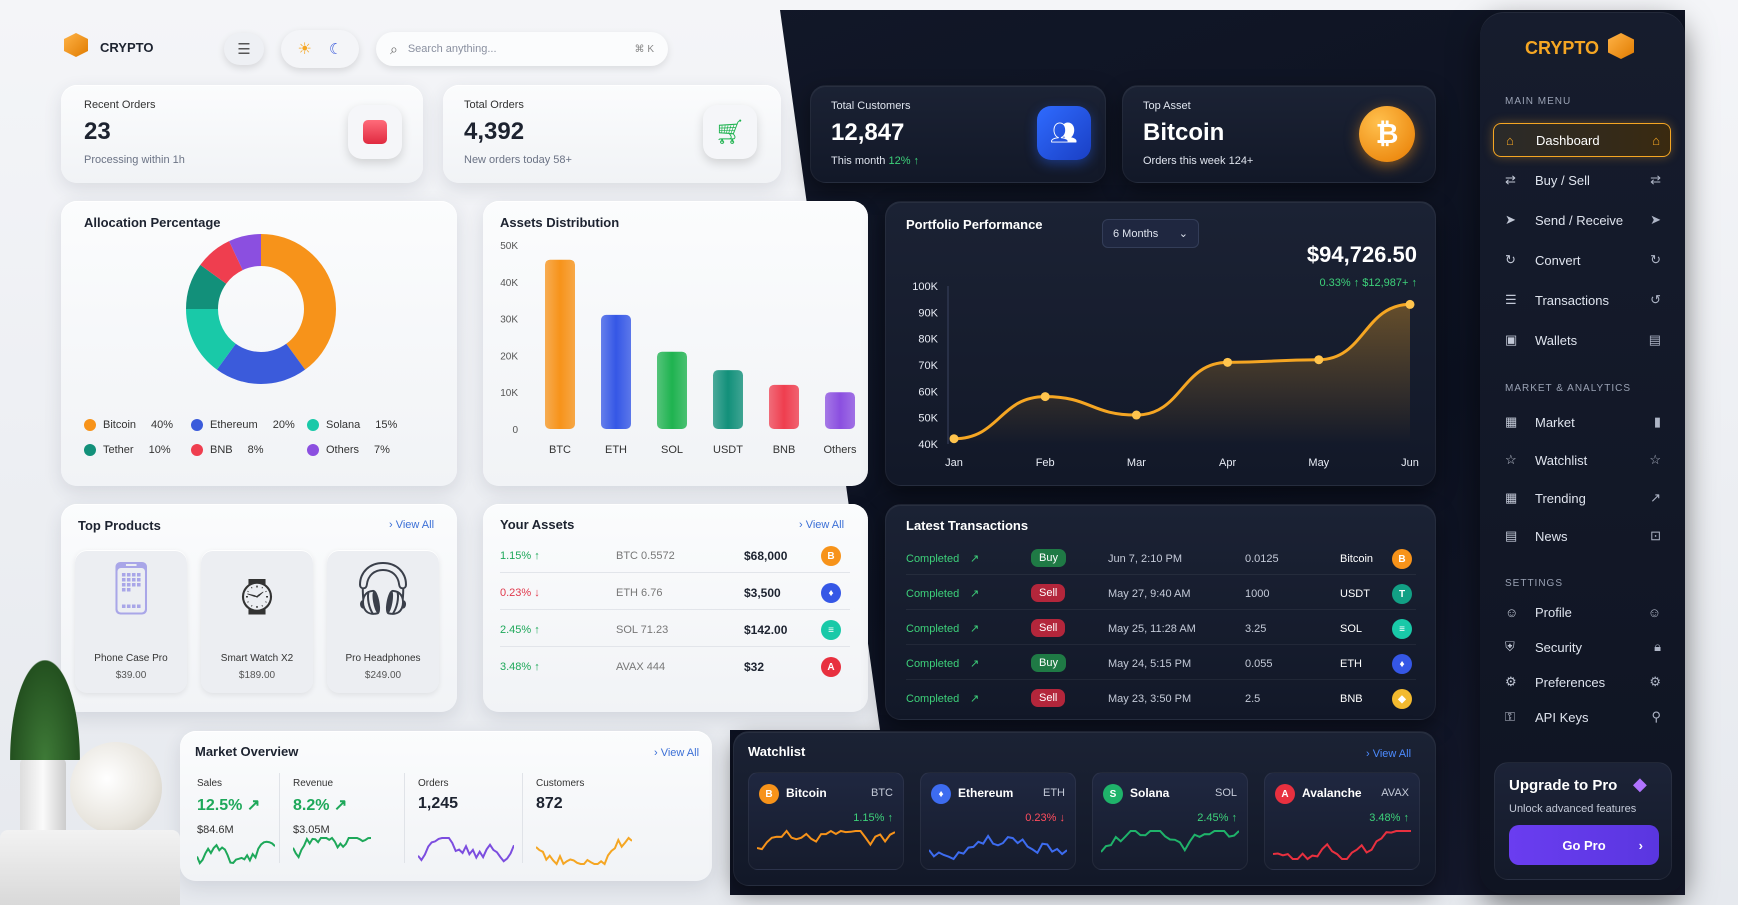 The width and height of the screenshot is (1738, 905). I want to click on metric-label: Revenue, so click(313, 783).